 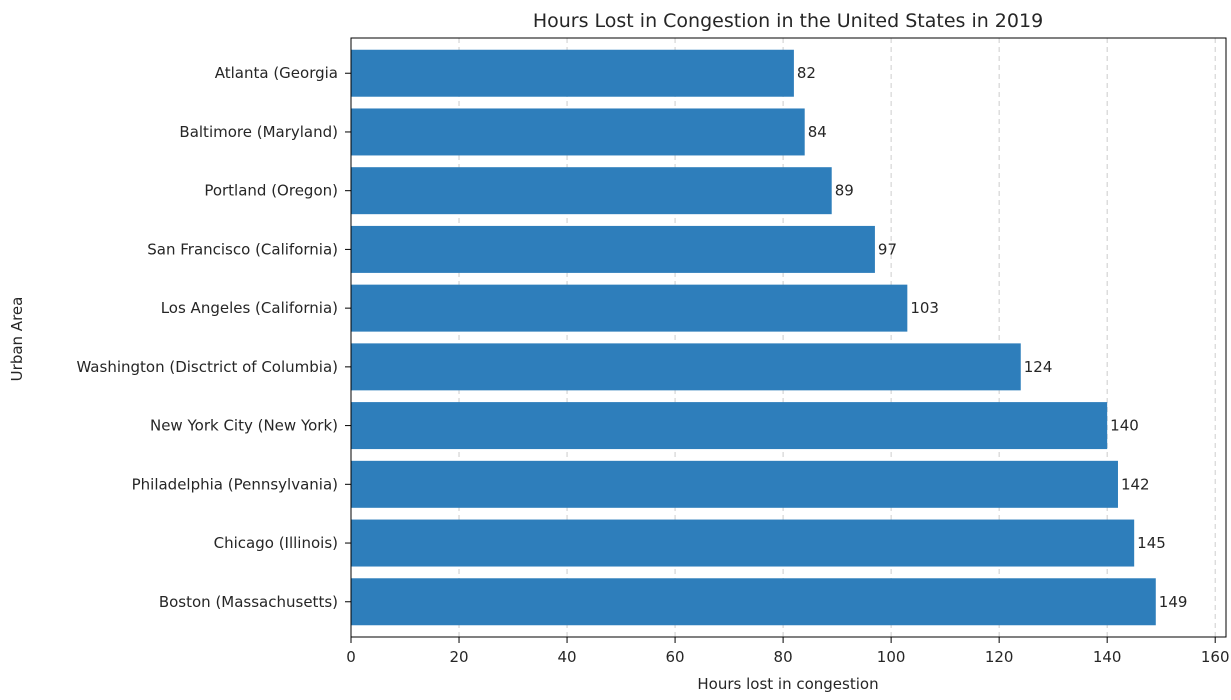 What do you see at coordinates (249, 308) in the screenshot?
I see `y-tick-label-4: Los Angeles (California)` at bounding box center [249, 308].